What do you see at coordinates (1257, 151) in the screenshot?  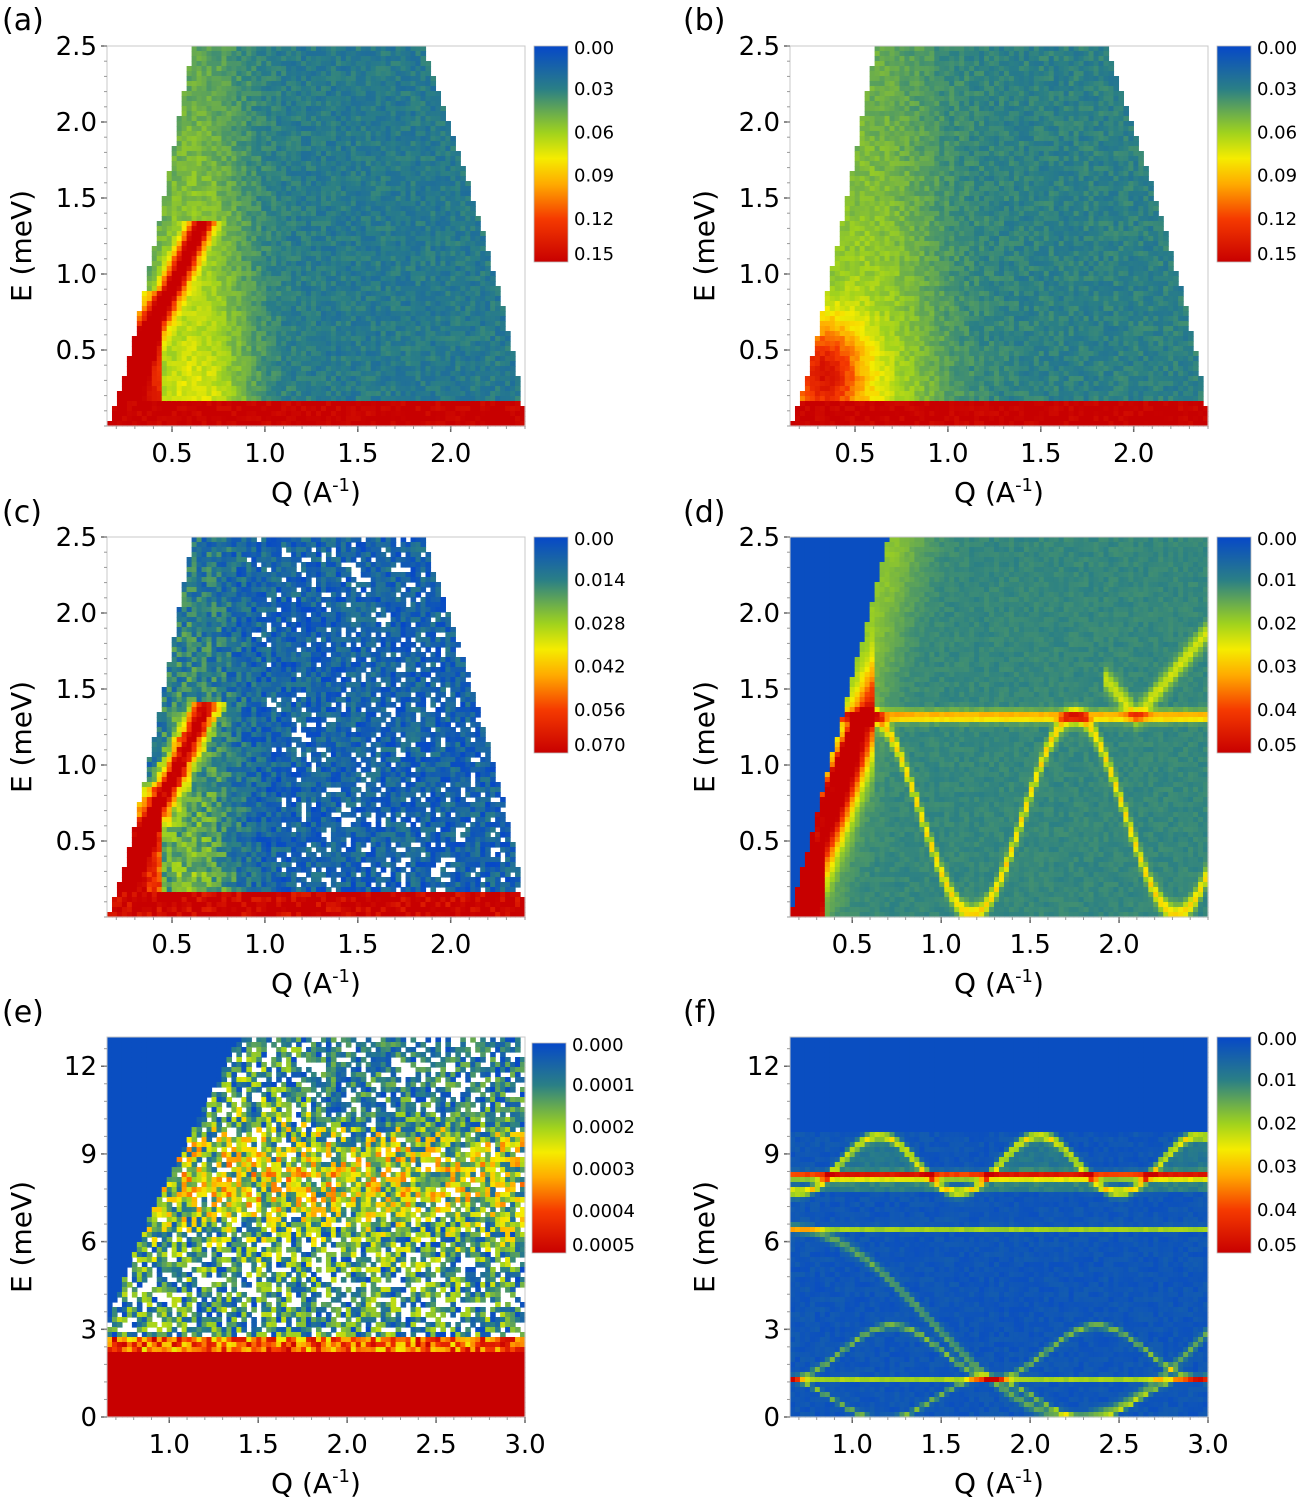 I see `colorbar: 0.000.030.060.090.120.15` at bounding box center [1257, 151].